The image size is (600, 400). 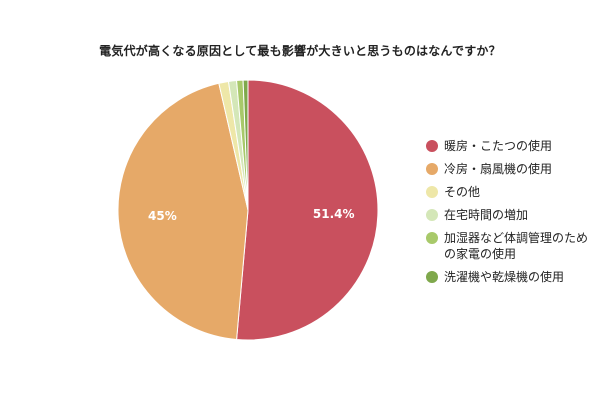 I want to click on chart-title: 電気代が高くなる原因として最も影響が大きいと思うものはなんですか？, so click(x=300, y=51).